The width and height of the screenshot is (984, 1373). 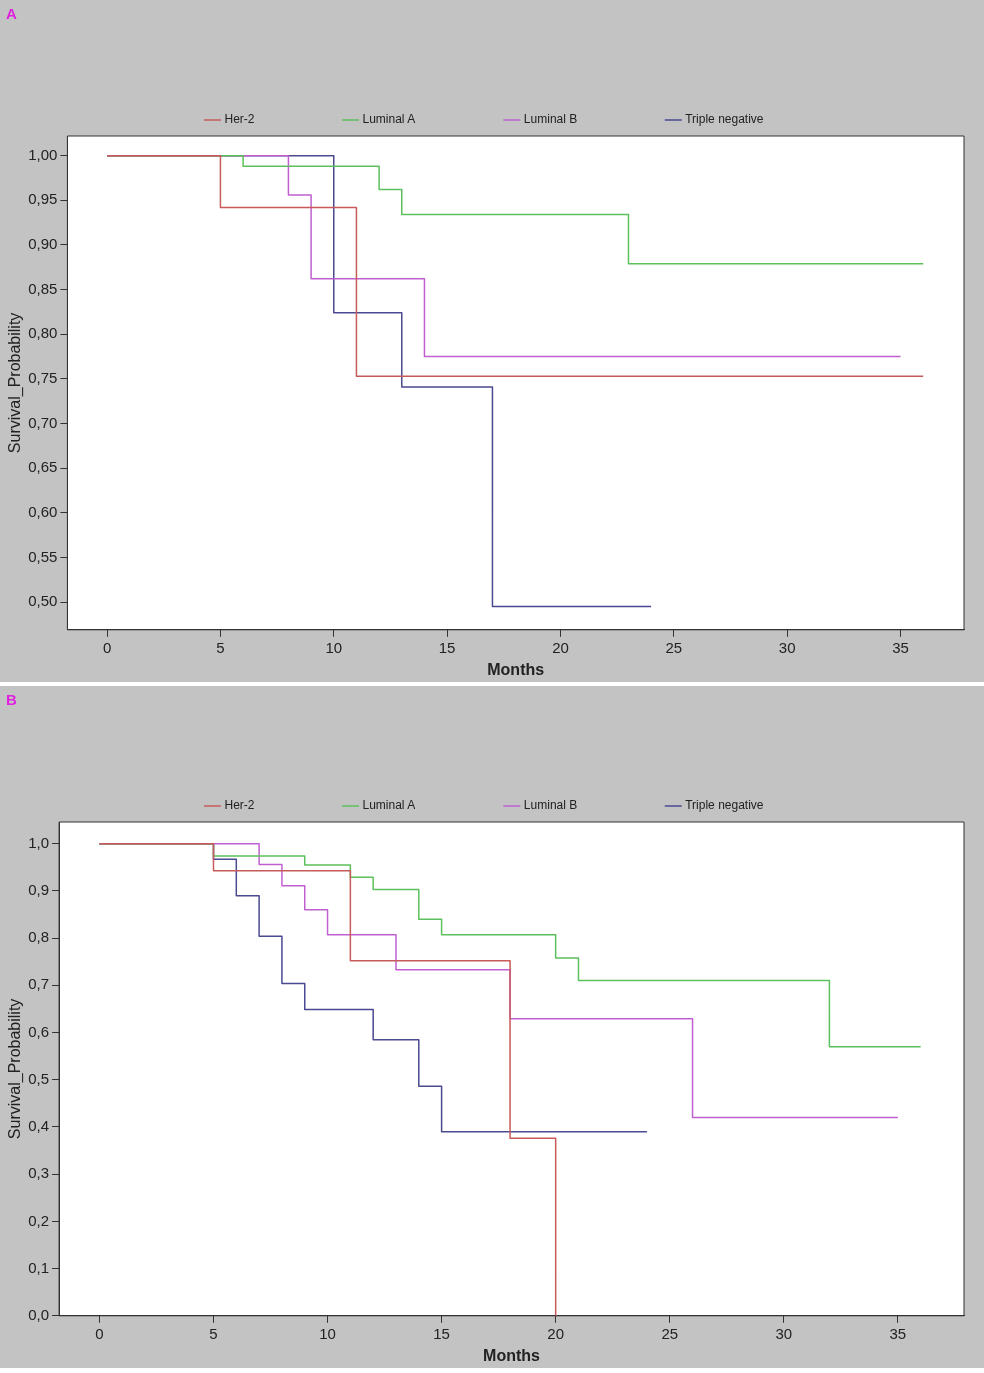 I want to click on chart-title: B, so click(x=11, y=700).